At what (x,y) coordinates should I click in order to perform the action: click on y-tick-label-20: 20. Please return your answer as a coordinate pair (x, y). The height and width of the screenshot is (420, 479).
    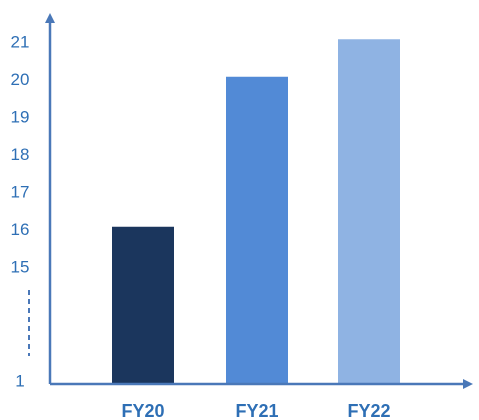
    Looking at the image, I should click on (20, 79).